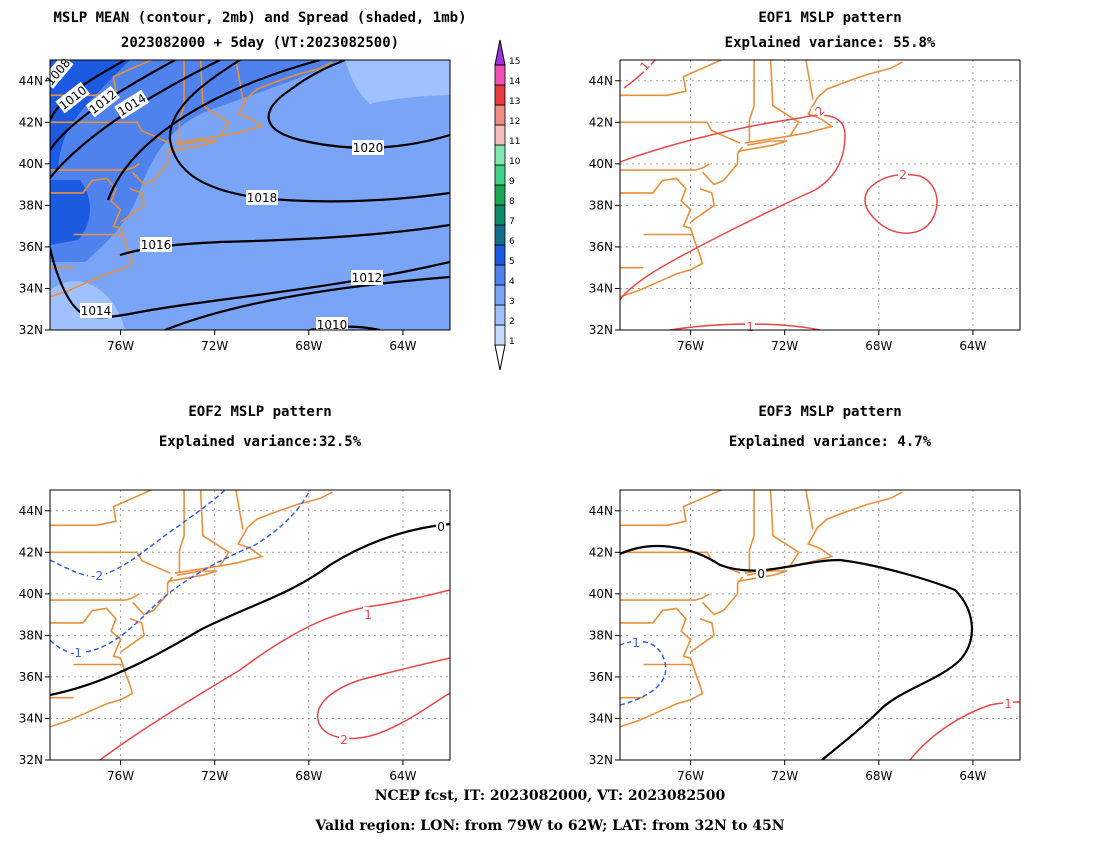  I want to click on eof2-contour-minus1, so click(180, 572).